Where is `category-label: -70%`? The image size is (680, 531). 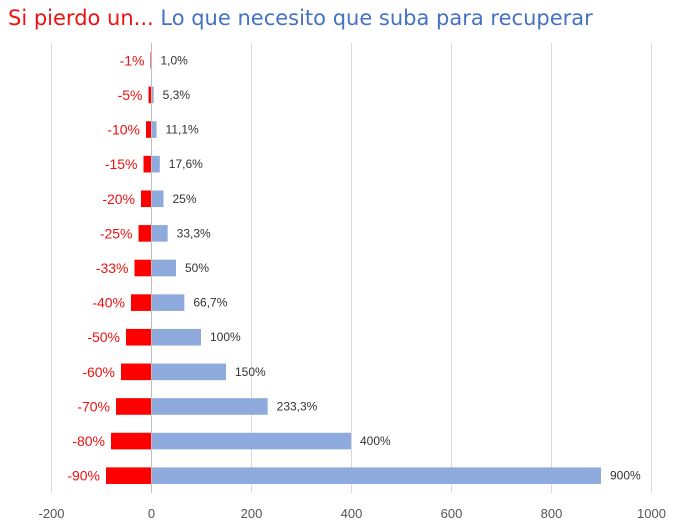
category-label: -70% is located at coordinates (93, 406).